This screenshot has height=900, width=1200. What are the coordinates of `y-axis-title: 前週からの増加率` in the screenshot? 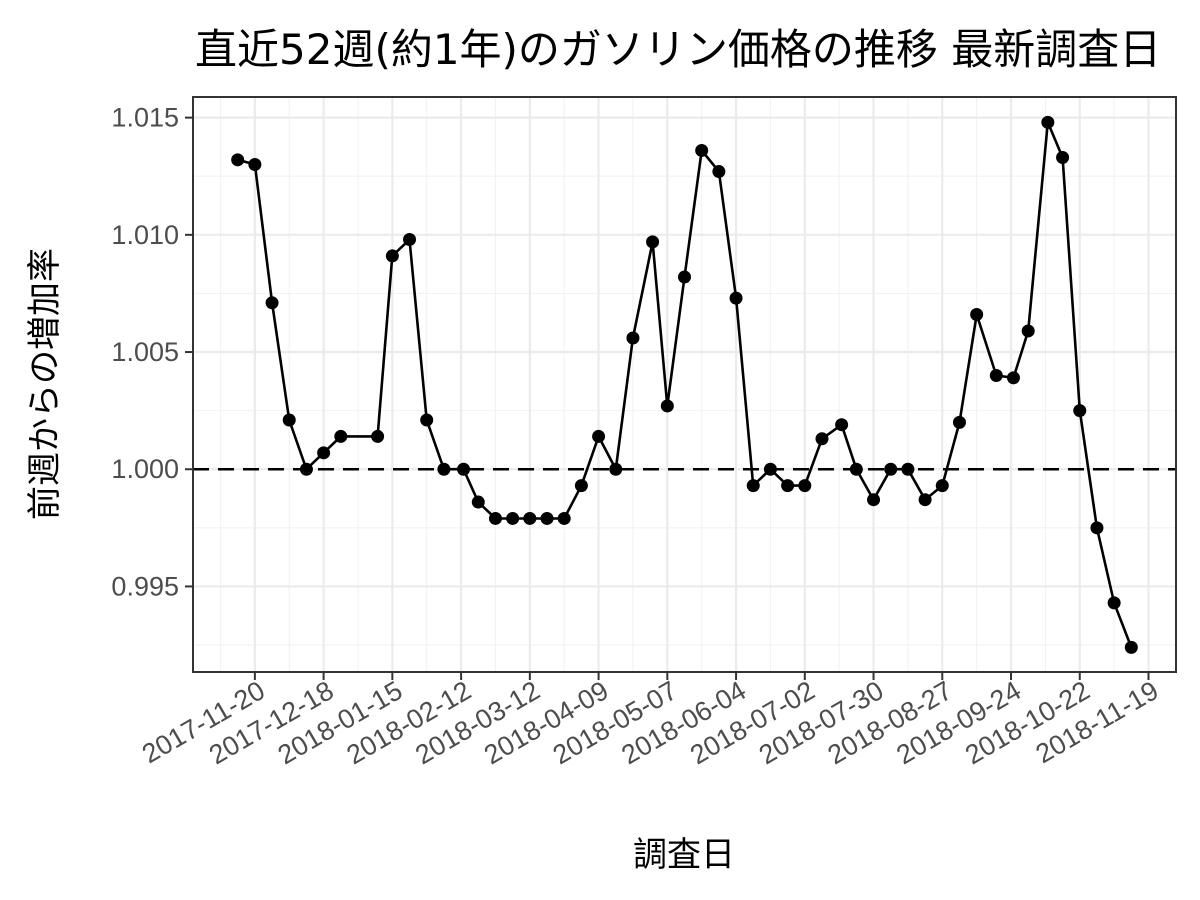 It's located at (45, 384).